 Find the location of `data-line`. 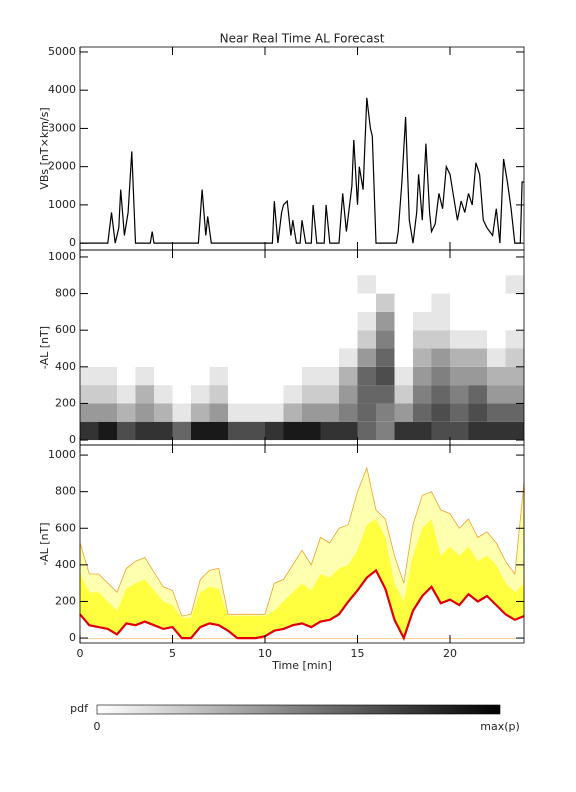

data-line is located at coordinates (302, 170).